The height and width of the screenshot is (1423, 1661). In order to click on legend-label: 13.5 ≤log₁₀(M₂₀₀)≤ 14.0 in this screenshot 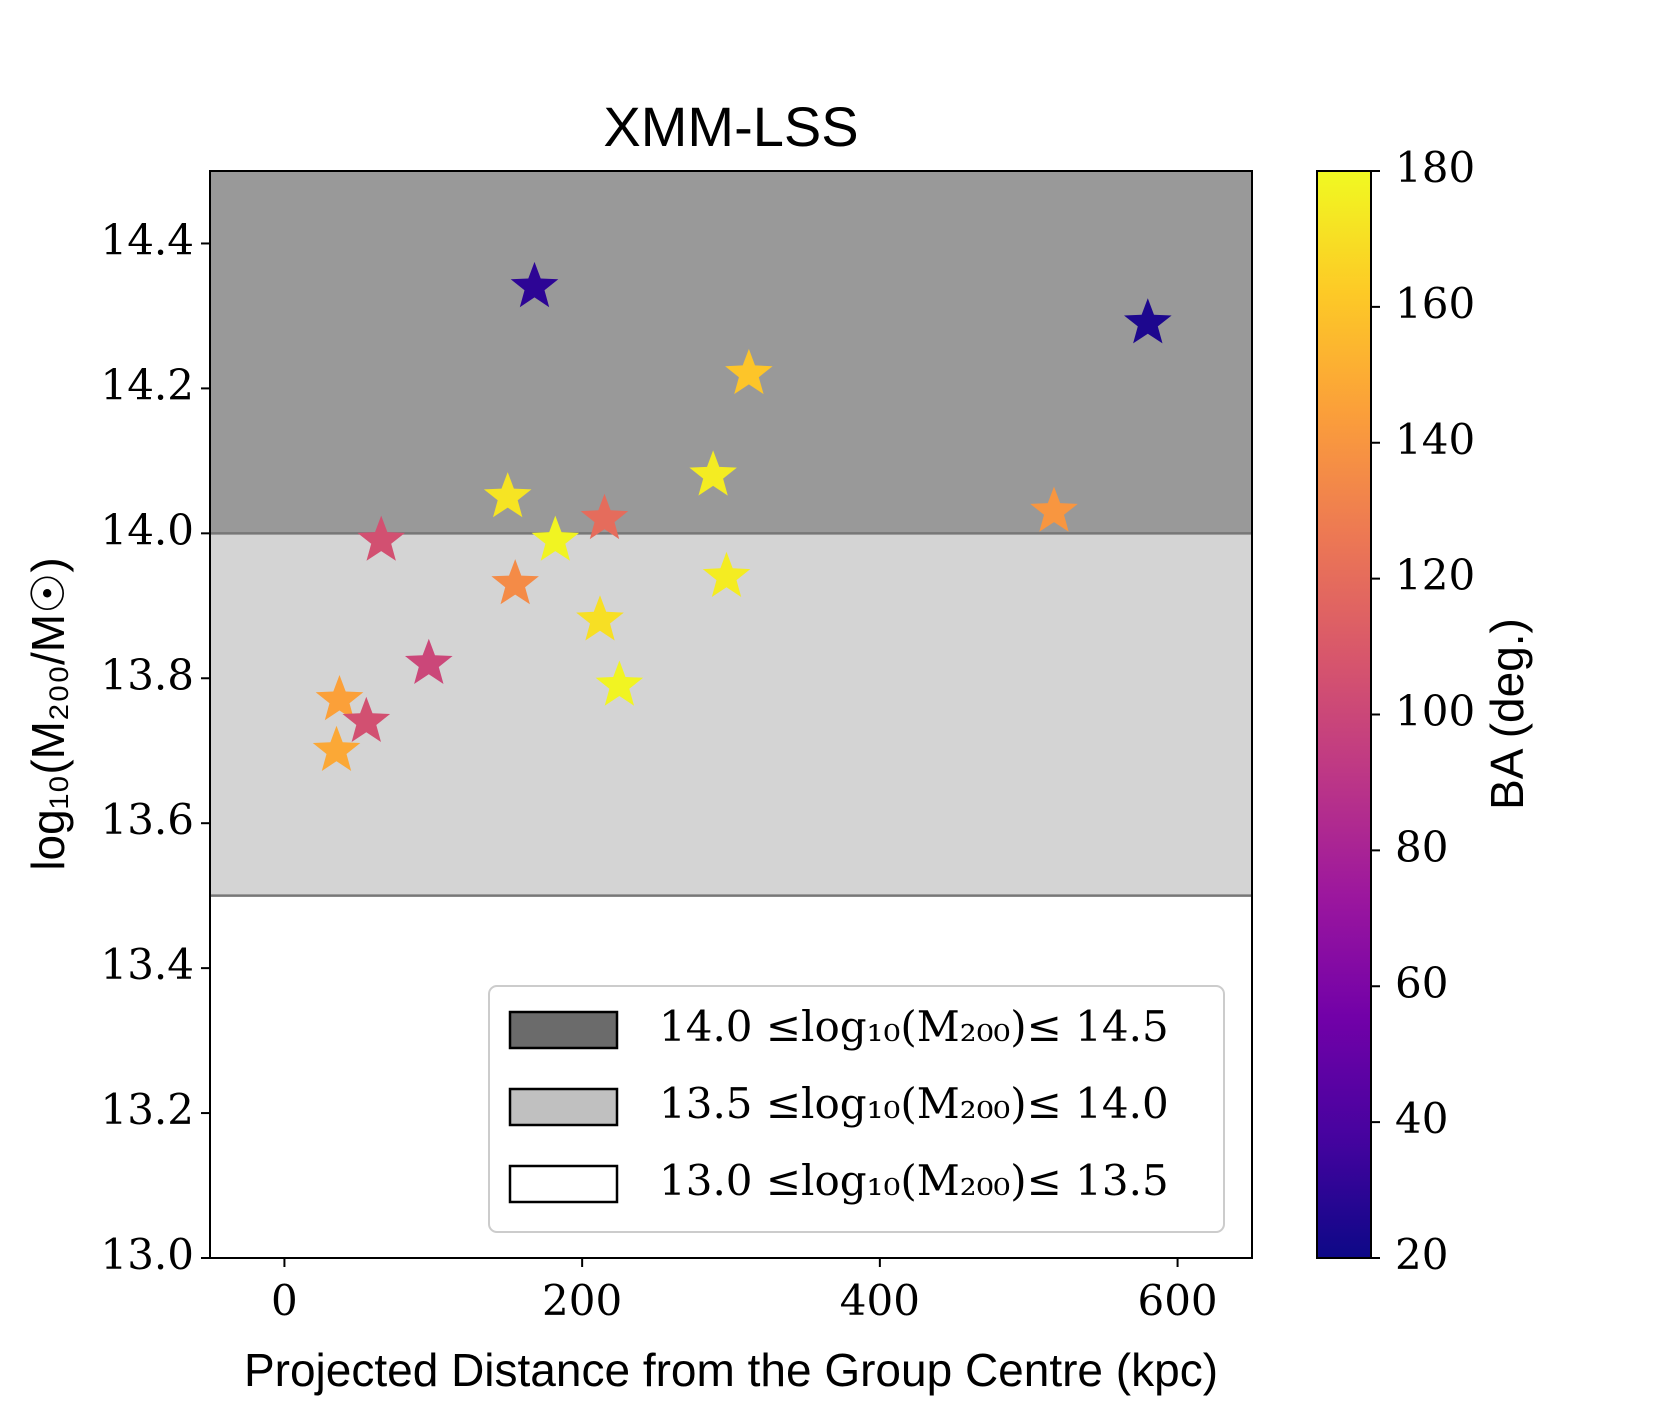, I will do `click(914, 1103)`.